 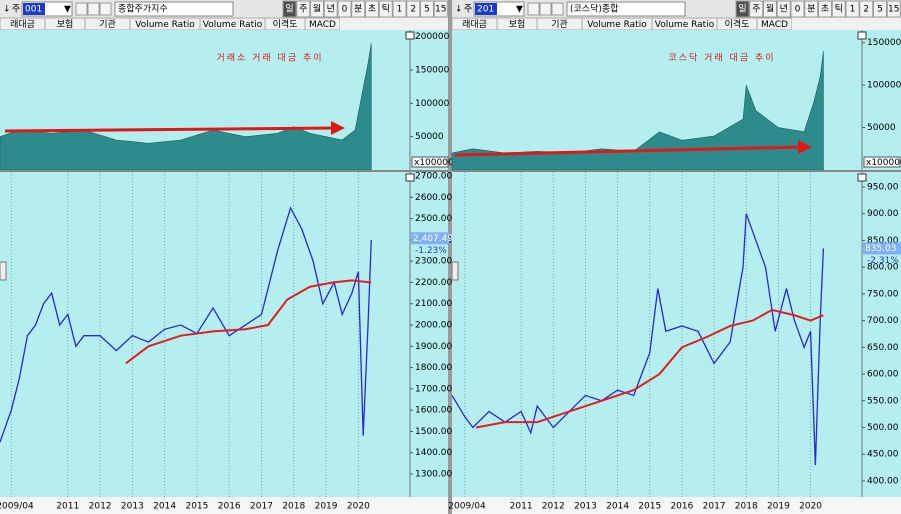 I want to click on period-button-label: 초, so click(x=825, y=9).